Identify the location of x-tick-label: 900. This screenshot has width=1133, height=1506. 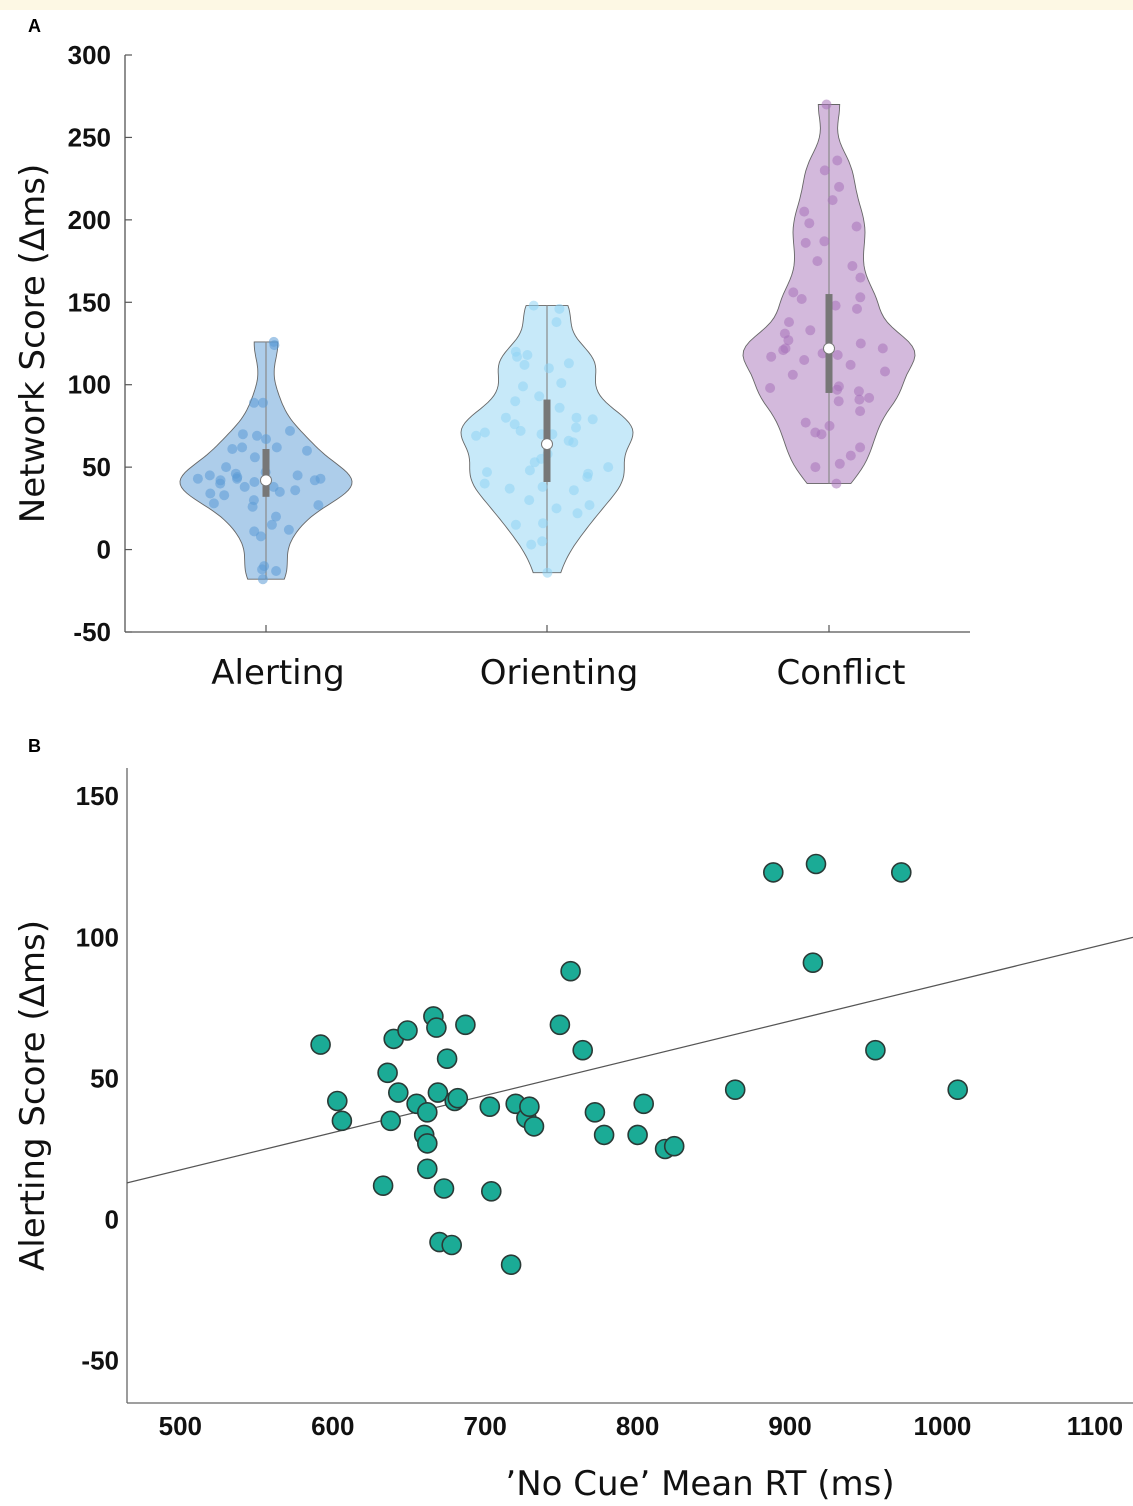
(789, 1426).